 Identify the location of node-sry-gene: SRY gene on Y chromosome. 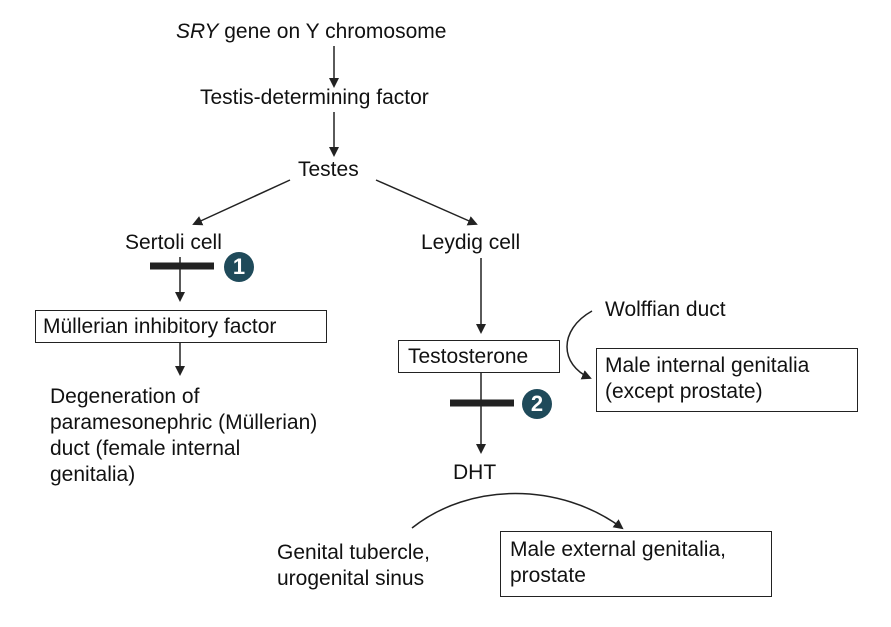
(311, 32).